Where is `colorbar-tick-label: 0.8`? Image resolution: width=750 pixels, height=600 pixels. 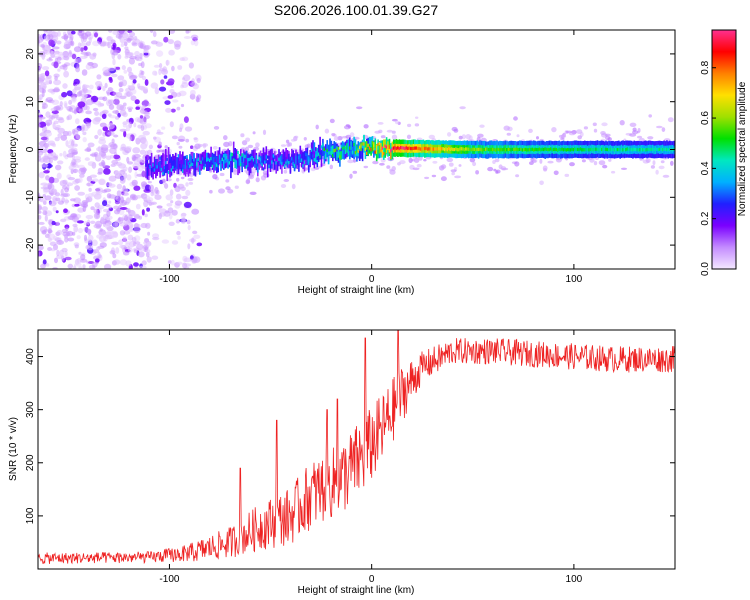 colorbar-tick-label: 0.8 is located at coordinates (705, 67).